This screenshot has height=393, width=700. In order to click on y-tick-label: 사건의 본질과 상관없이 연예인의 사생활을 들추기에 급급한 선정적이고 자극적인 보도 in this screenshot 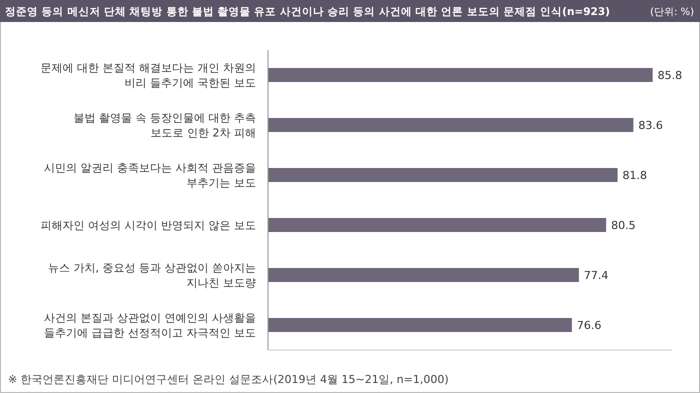, I will do `click(150, 326)`.